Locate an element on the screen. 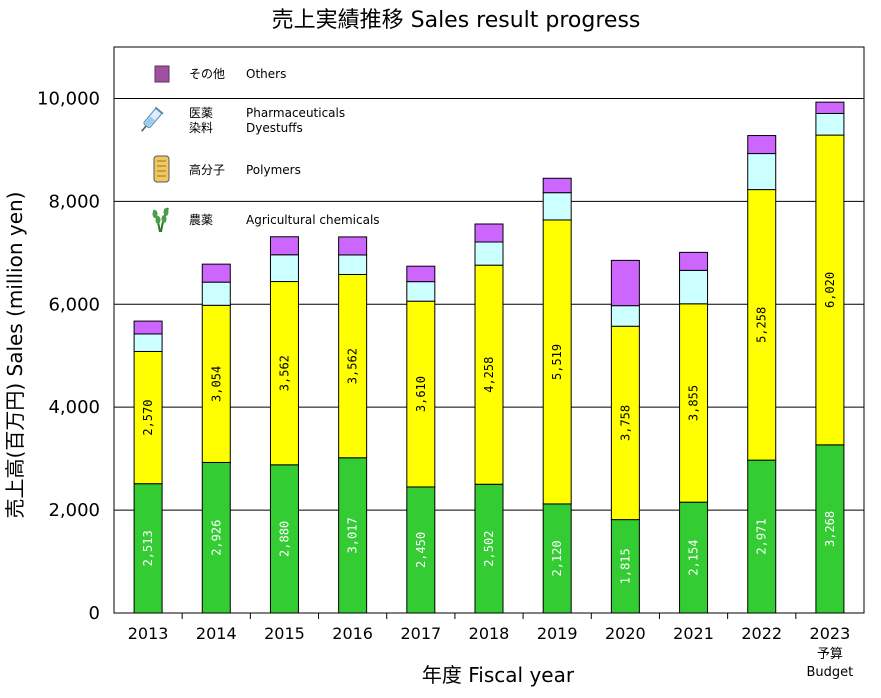  data-label: 5,519 is located at coordinates (557, 362).